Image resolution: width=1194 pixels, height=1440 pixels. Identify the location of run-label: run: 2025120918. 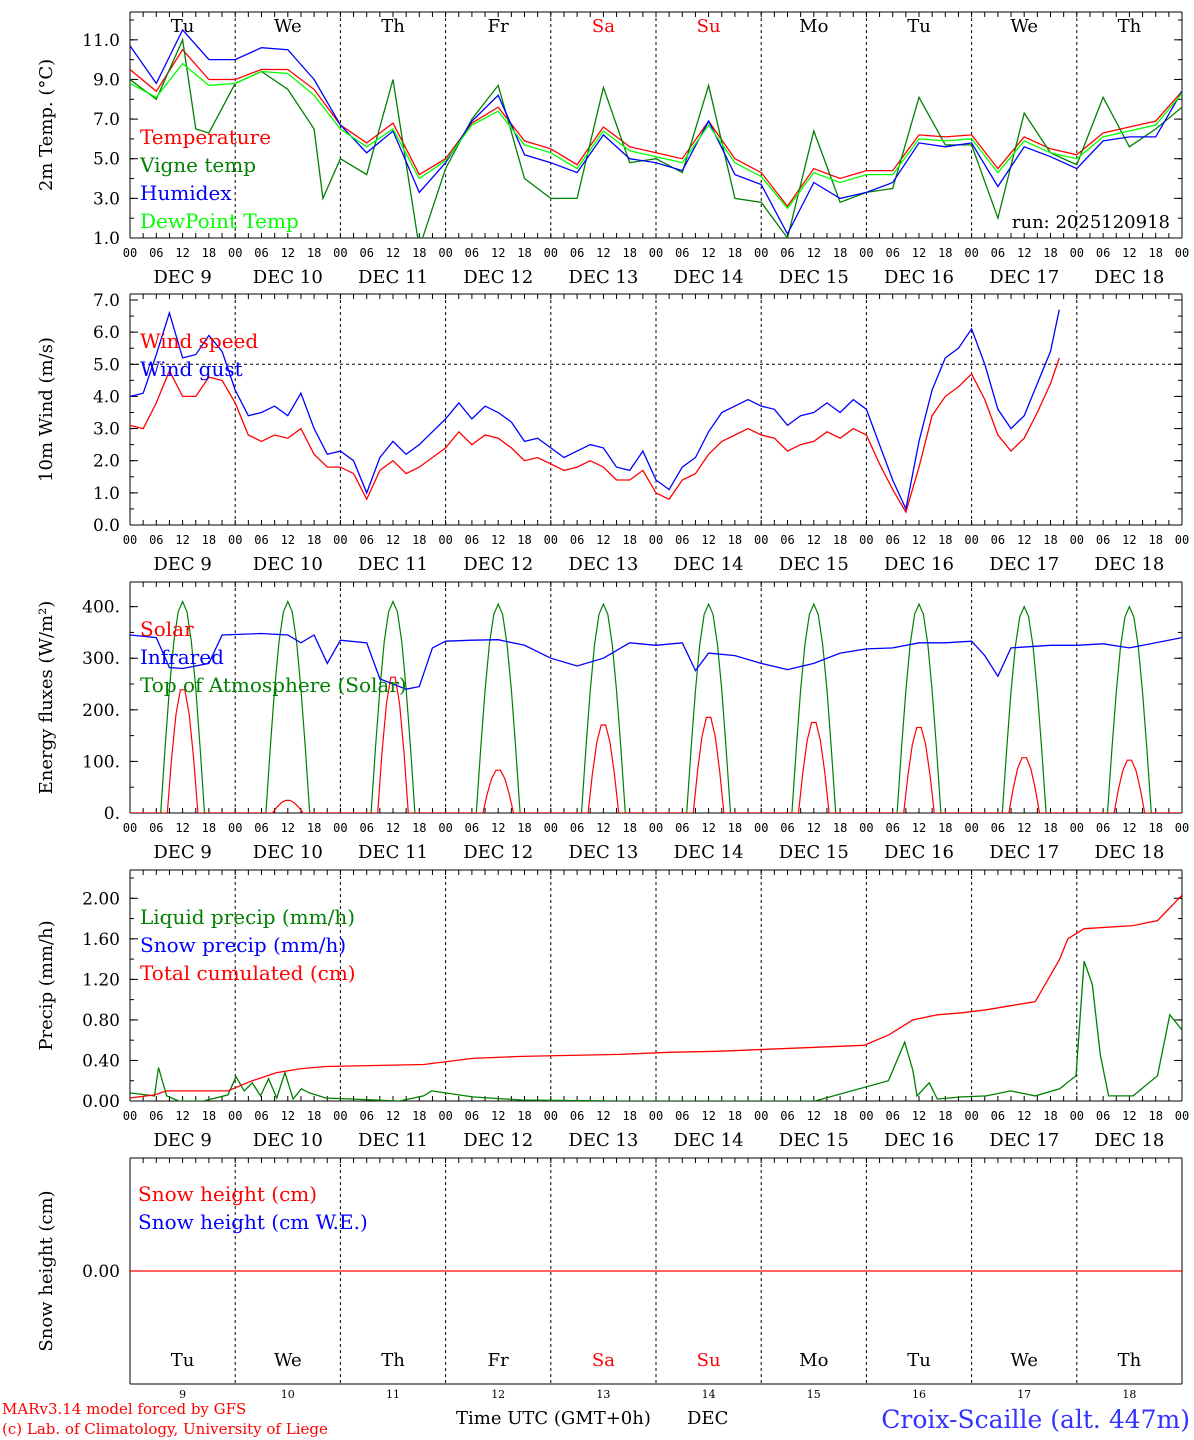
(1091, 222).